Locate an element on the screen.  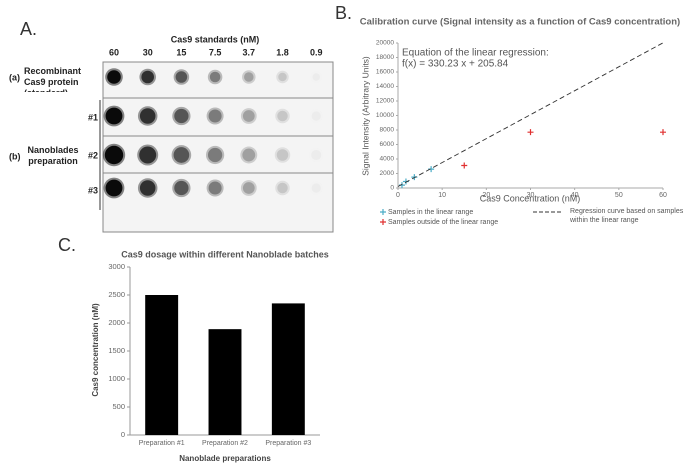
group-label: Nanoblades preparation is located at coordinates (53, 155).